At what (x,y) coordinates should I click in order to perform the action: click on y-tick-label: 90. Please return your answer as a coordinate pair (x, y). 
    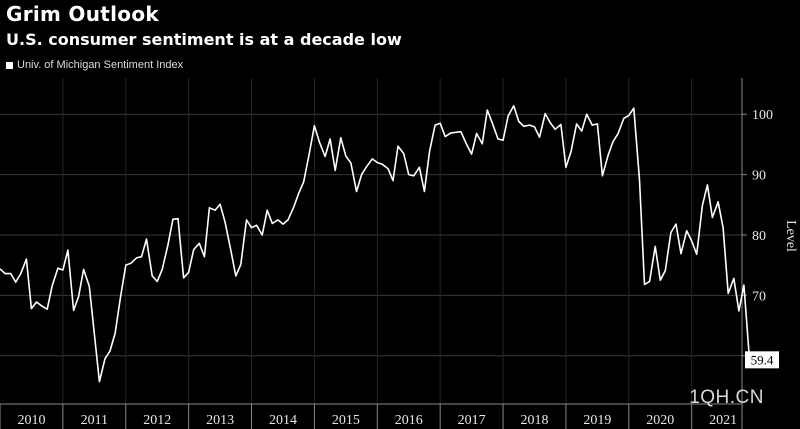
    Looking at the image, I should click on (759, 176).